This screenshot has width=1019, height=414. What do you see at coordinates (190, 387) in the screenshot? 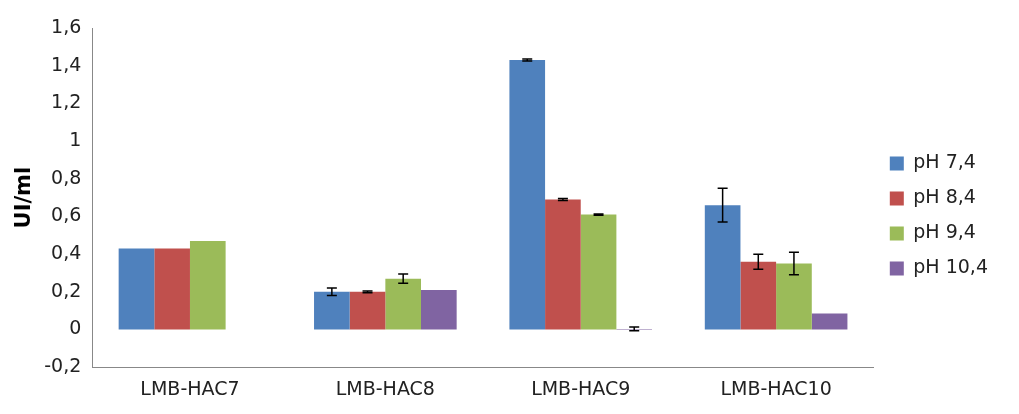
I see `x-tick-label: LMB-HAC7` at bounding box center [190, 387].